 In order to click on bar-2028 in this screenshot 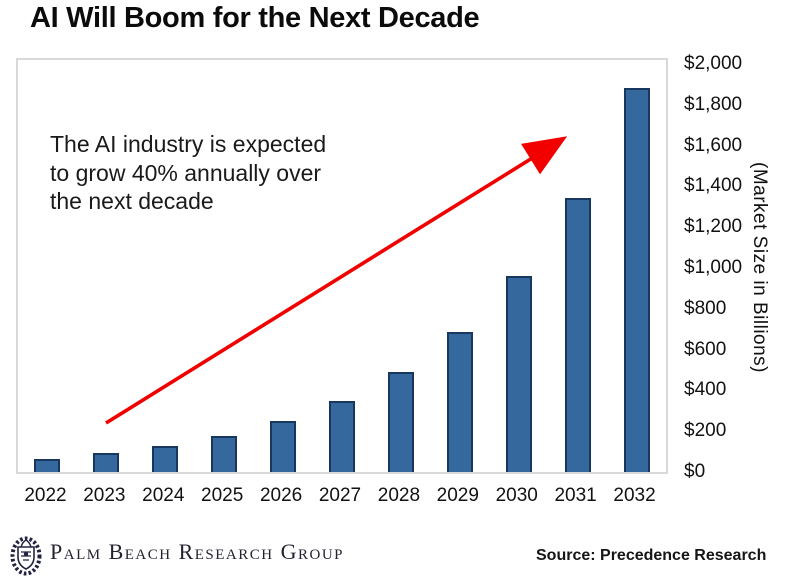, I will do `click(400, 422)`.